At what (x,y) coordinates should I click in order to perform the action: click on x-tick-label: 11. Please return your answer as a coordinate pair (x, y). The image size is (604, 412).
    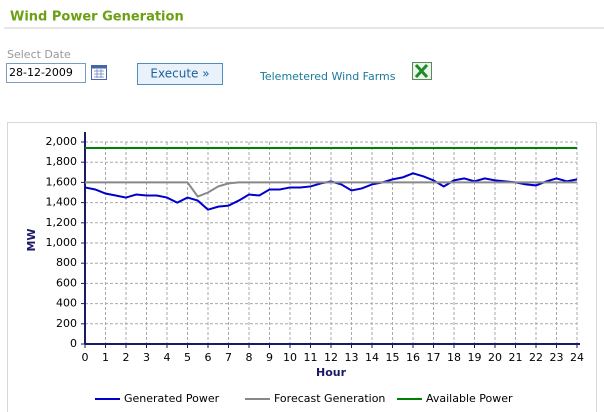
    Looking at the image, I should click on (311, 357).